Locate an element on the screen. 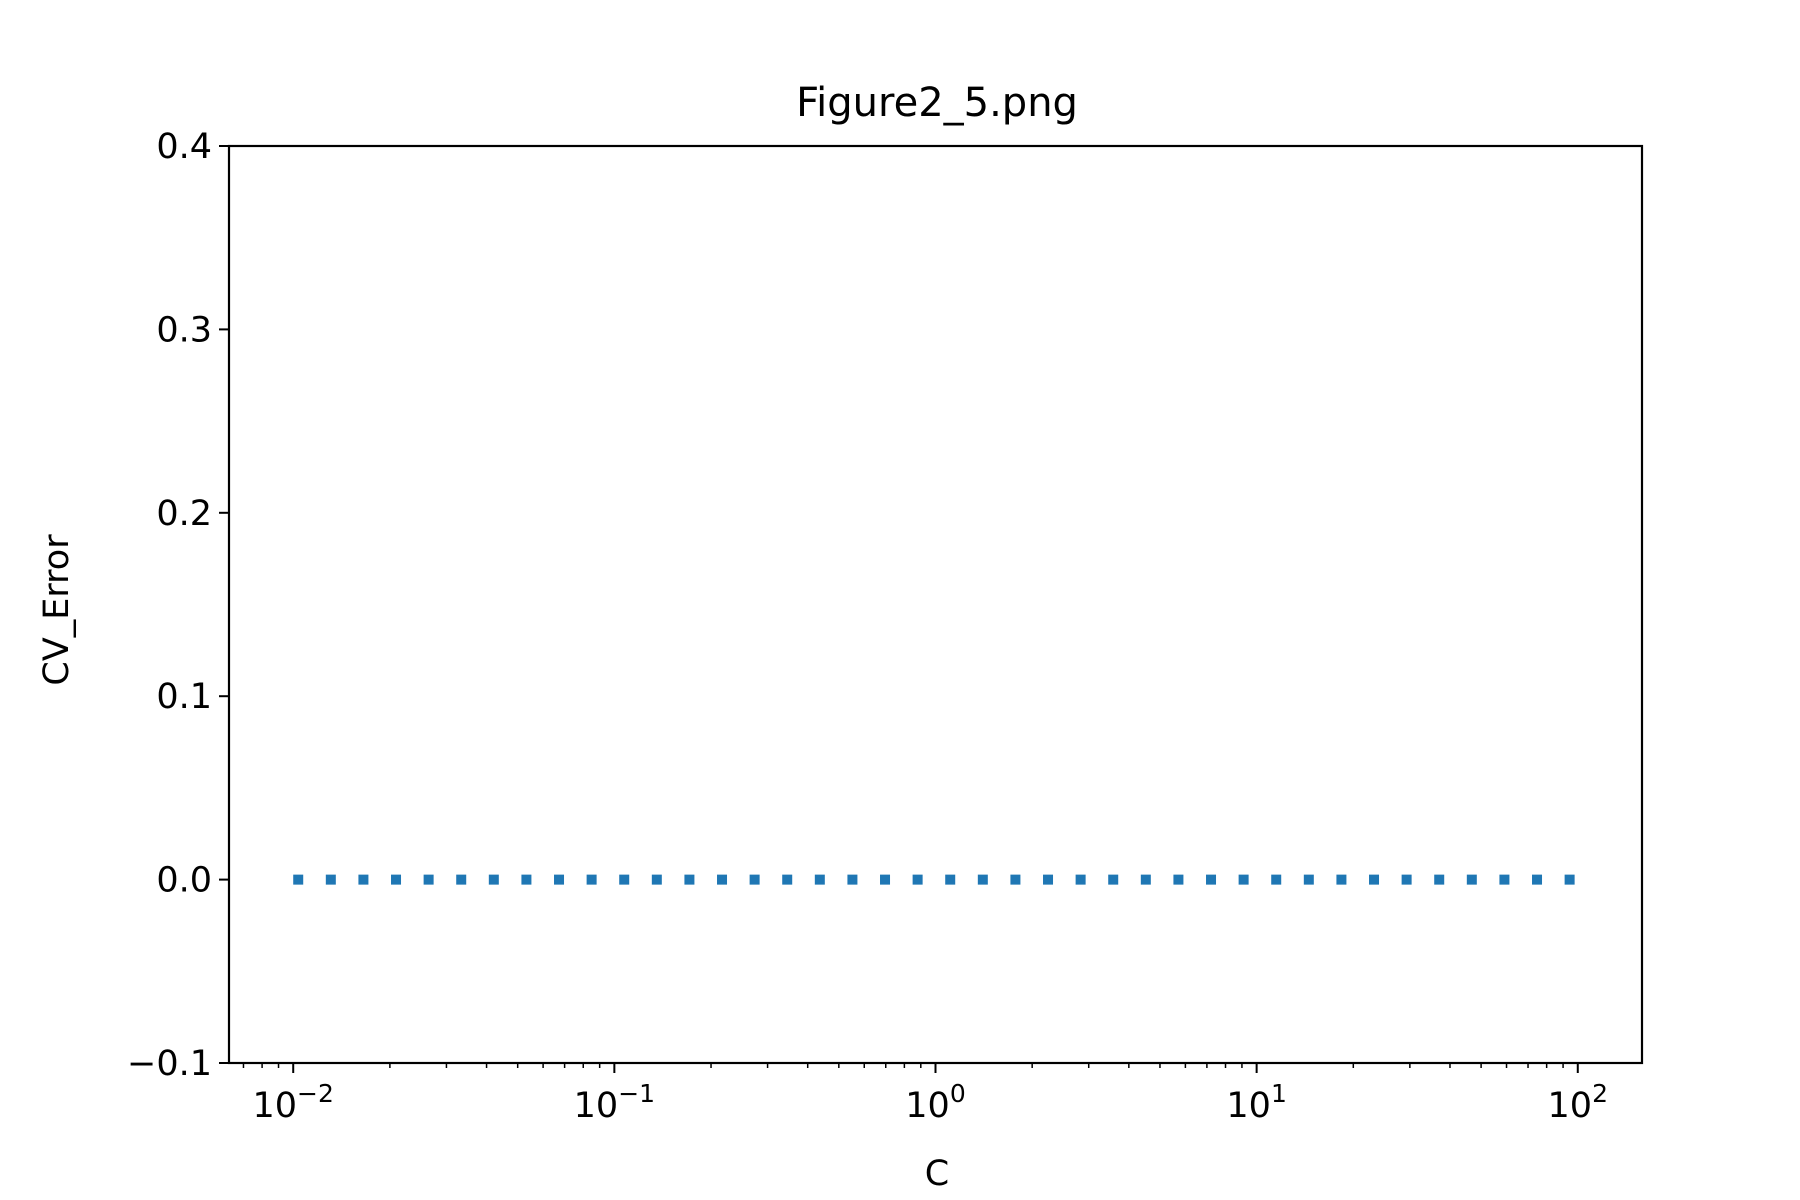  x-tick-label: 10⁰ is located at coordinates (935, 1102).